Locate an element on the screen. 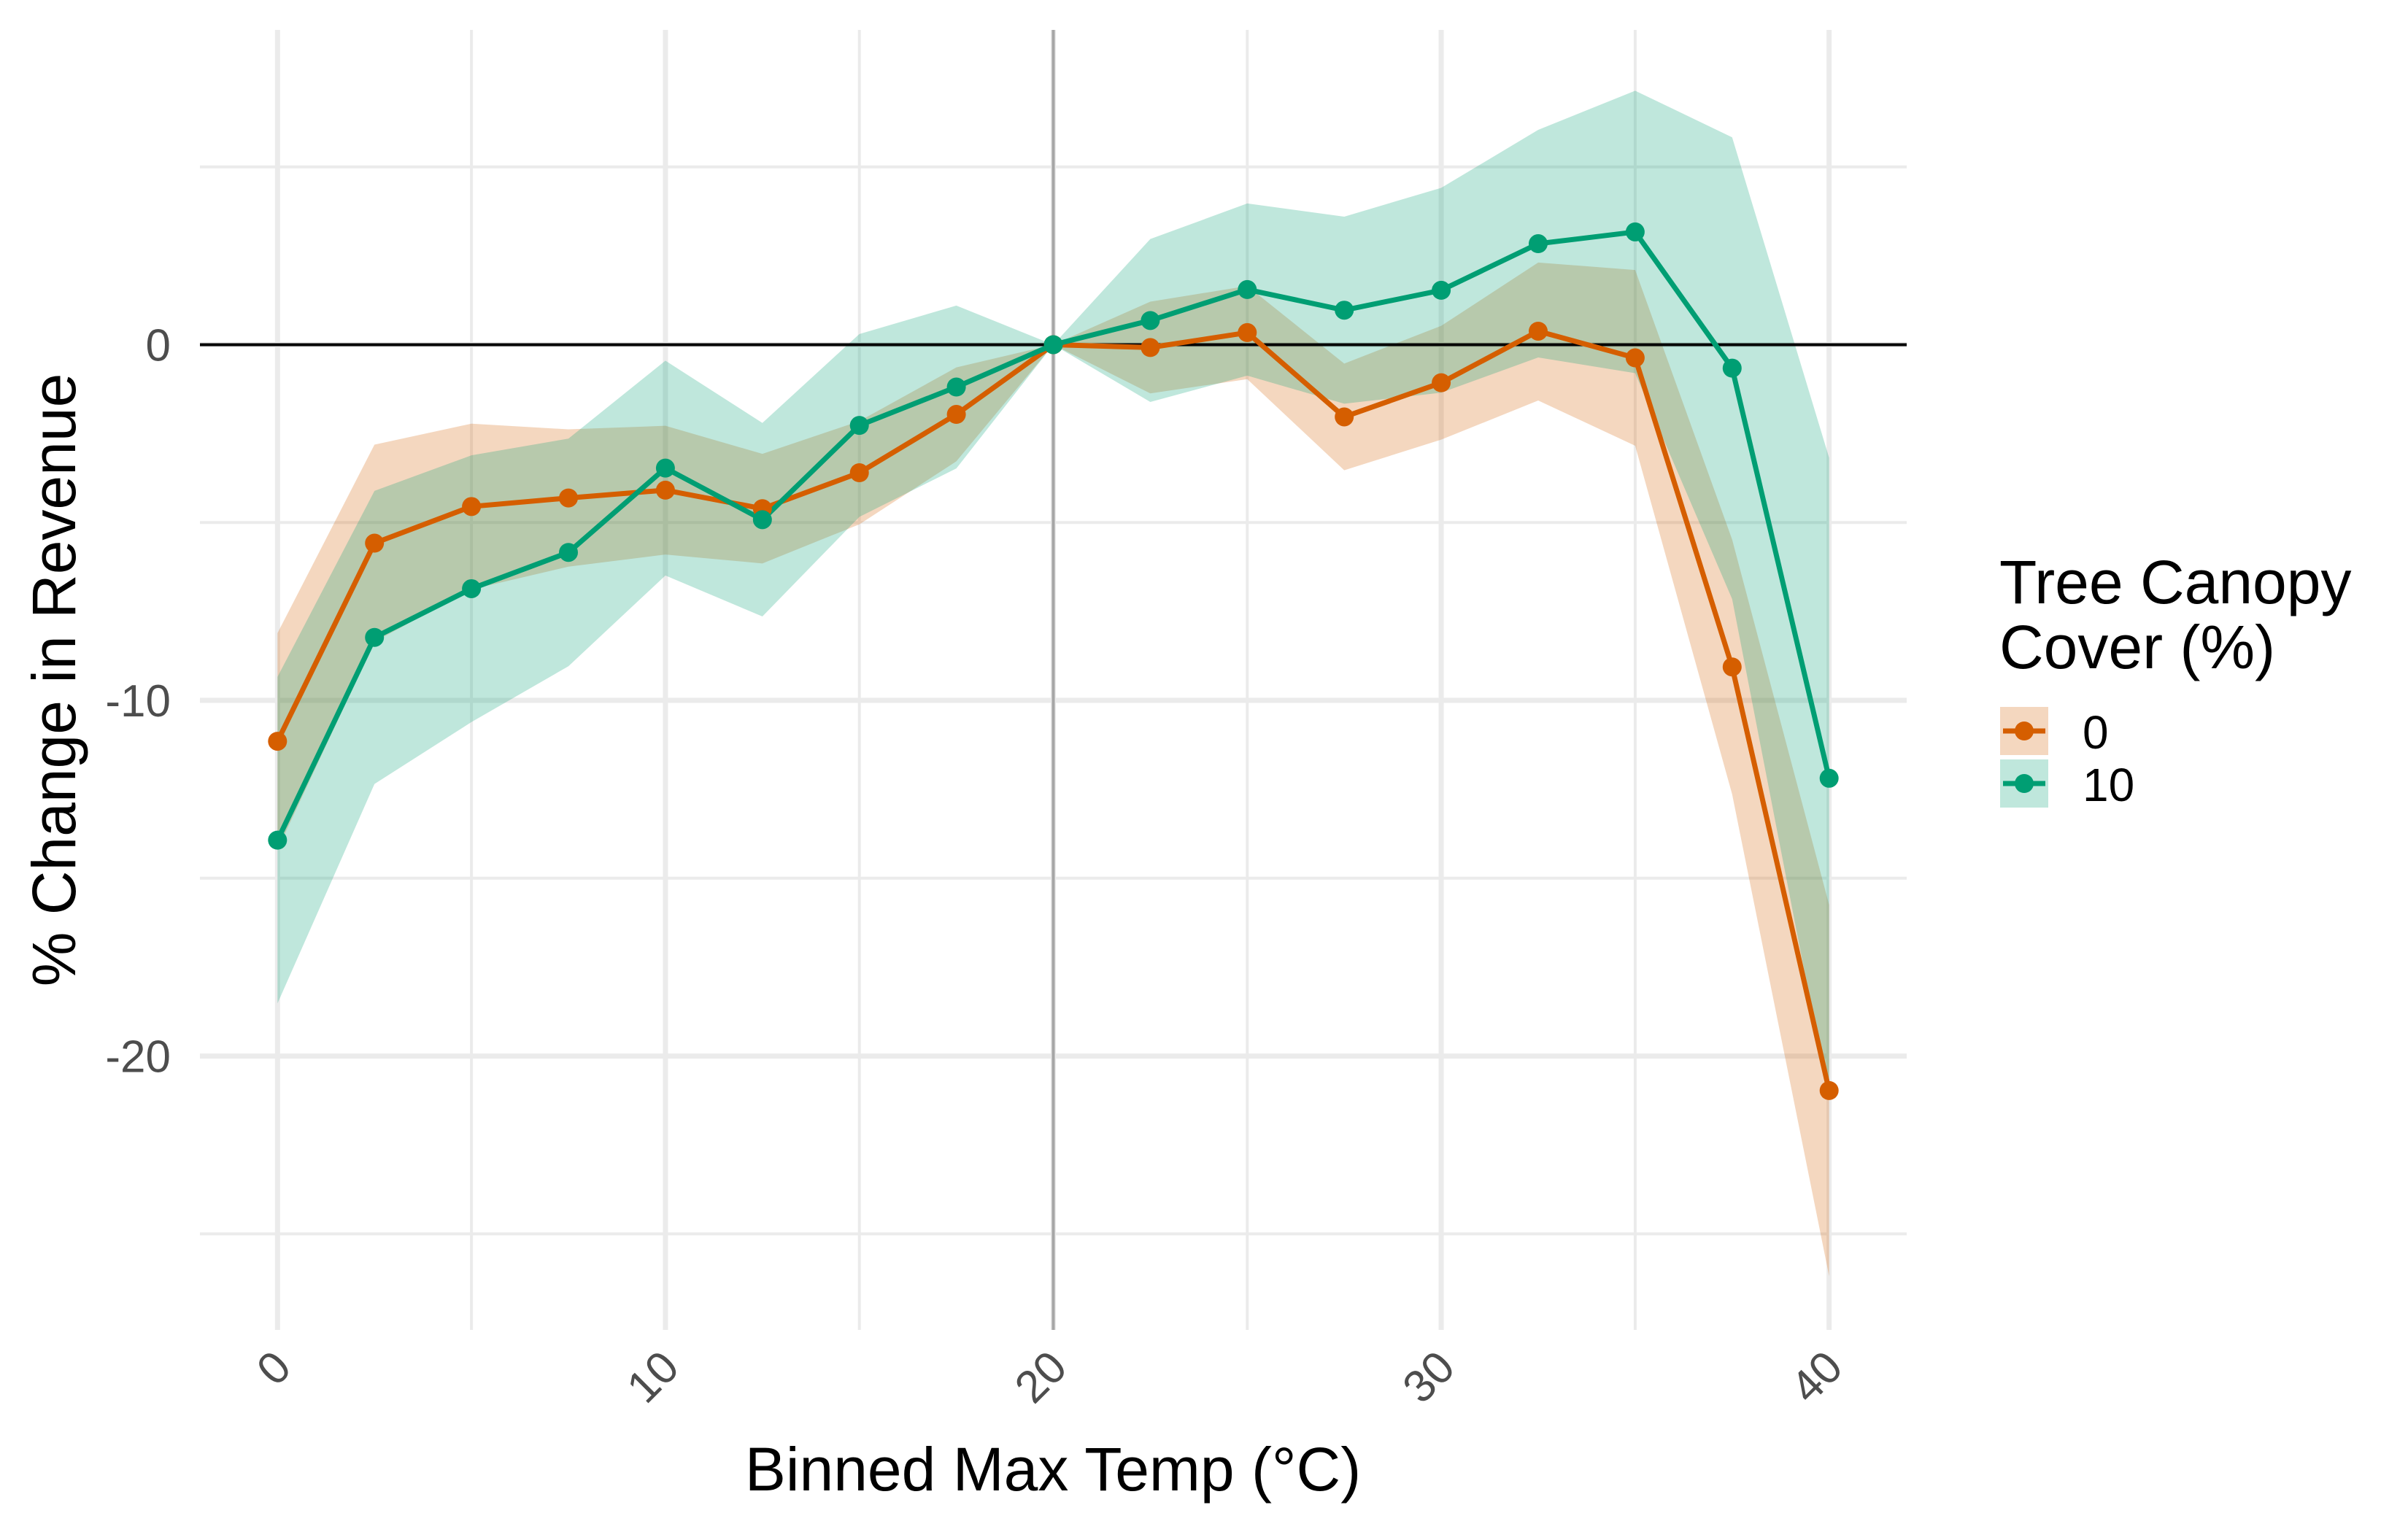 The height and width of the screenshot is (1532, 2408). y-tick-label: -20 is located at coordinates (138, 1058).